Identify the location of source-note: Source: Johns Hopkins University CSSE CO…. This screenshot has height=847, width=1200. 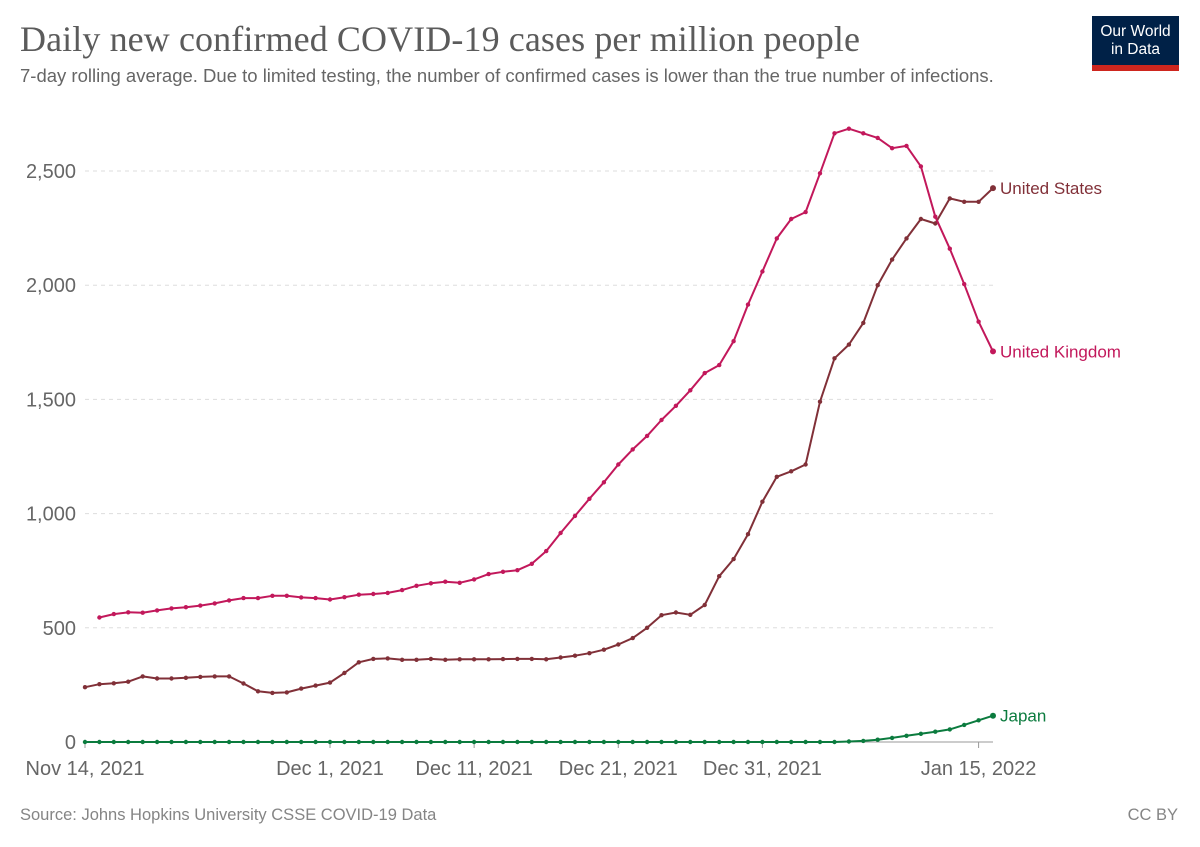
(228, 815).